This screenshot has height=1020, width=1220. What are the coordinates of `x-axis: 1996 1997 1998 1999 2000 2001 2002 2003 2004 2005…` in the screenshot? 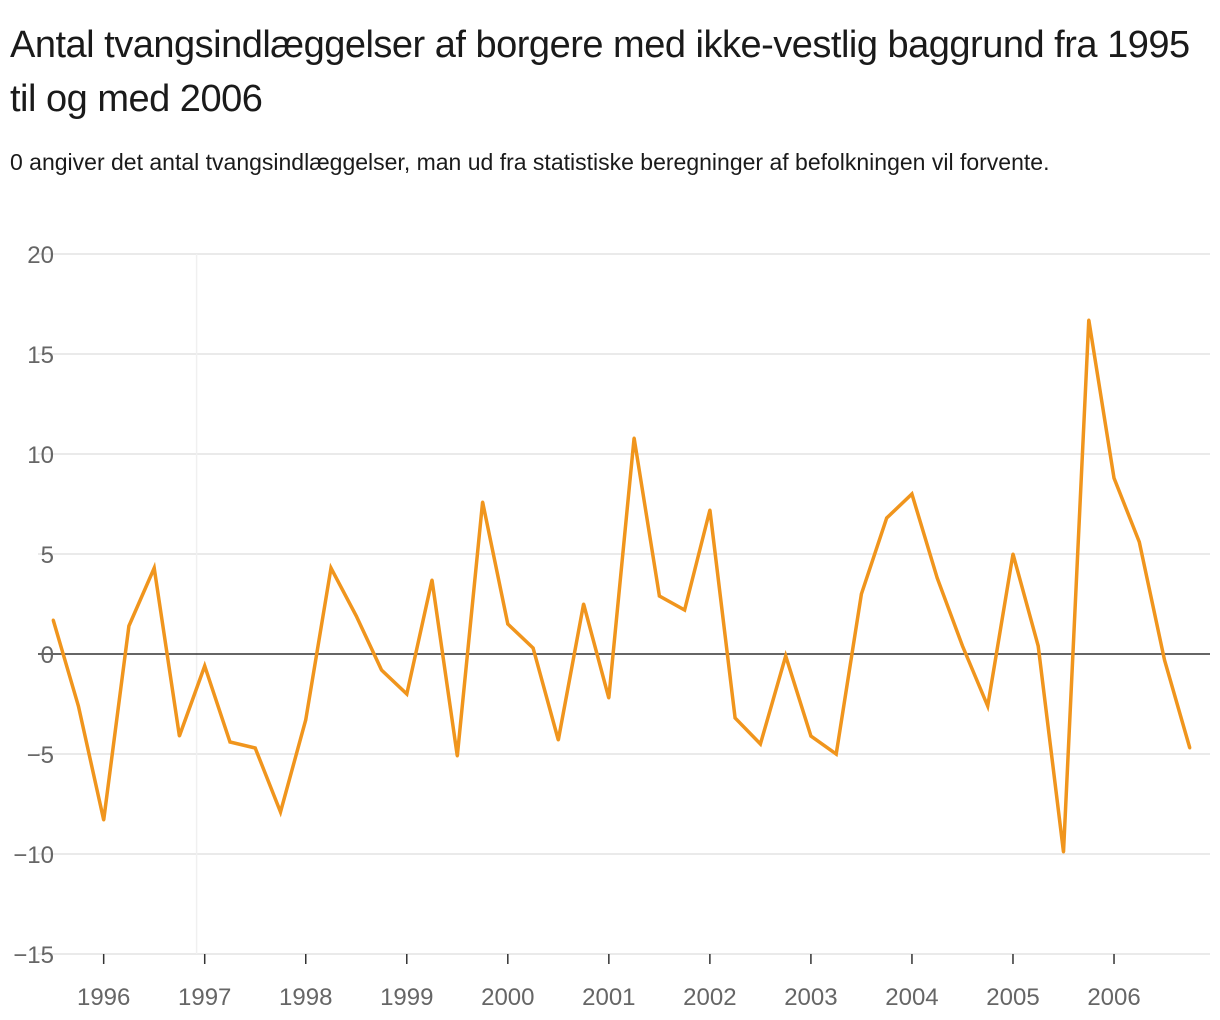 It's located at (609, 982).